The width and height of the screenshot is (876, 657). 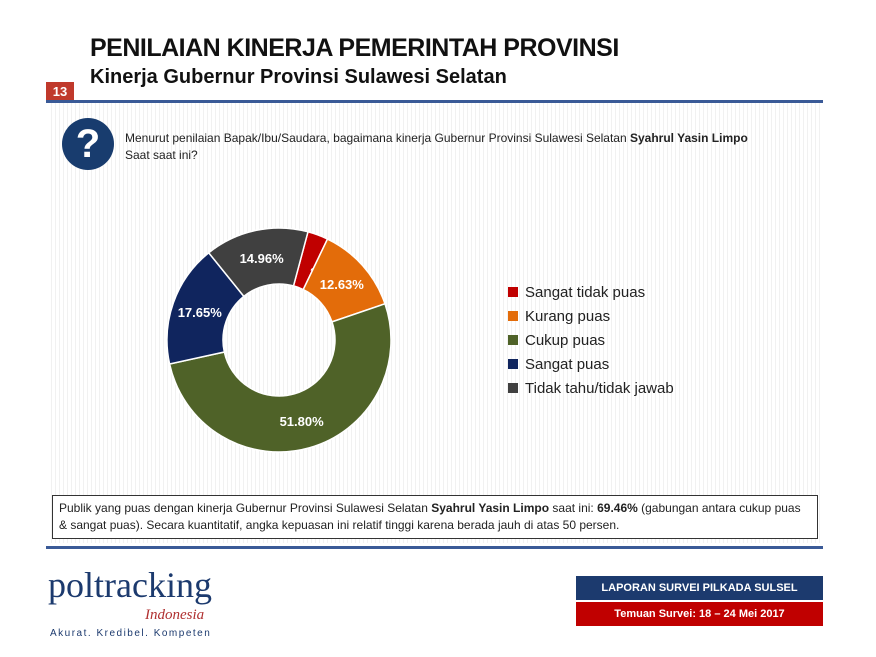 What do you see at coordinates (599, 388) in the screenshot?
I see `legend-label: Tidak tahu/tidak jawab` at bounding box center [599, 388].